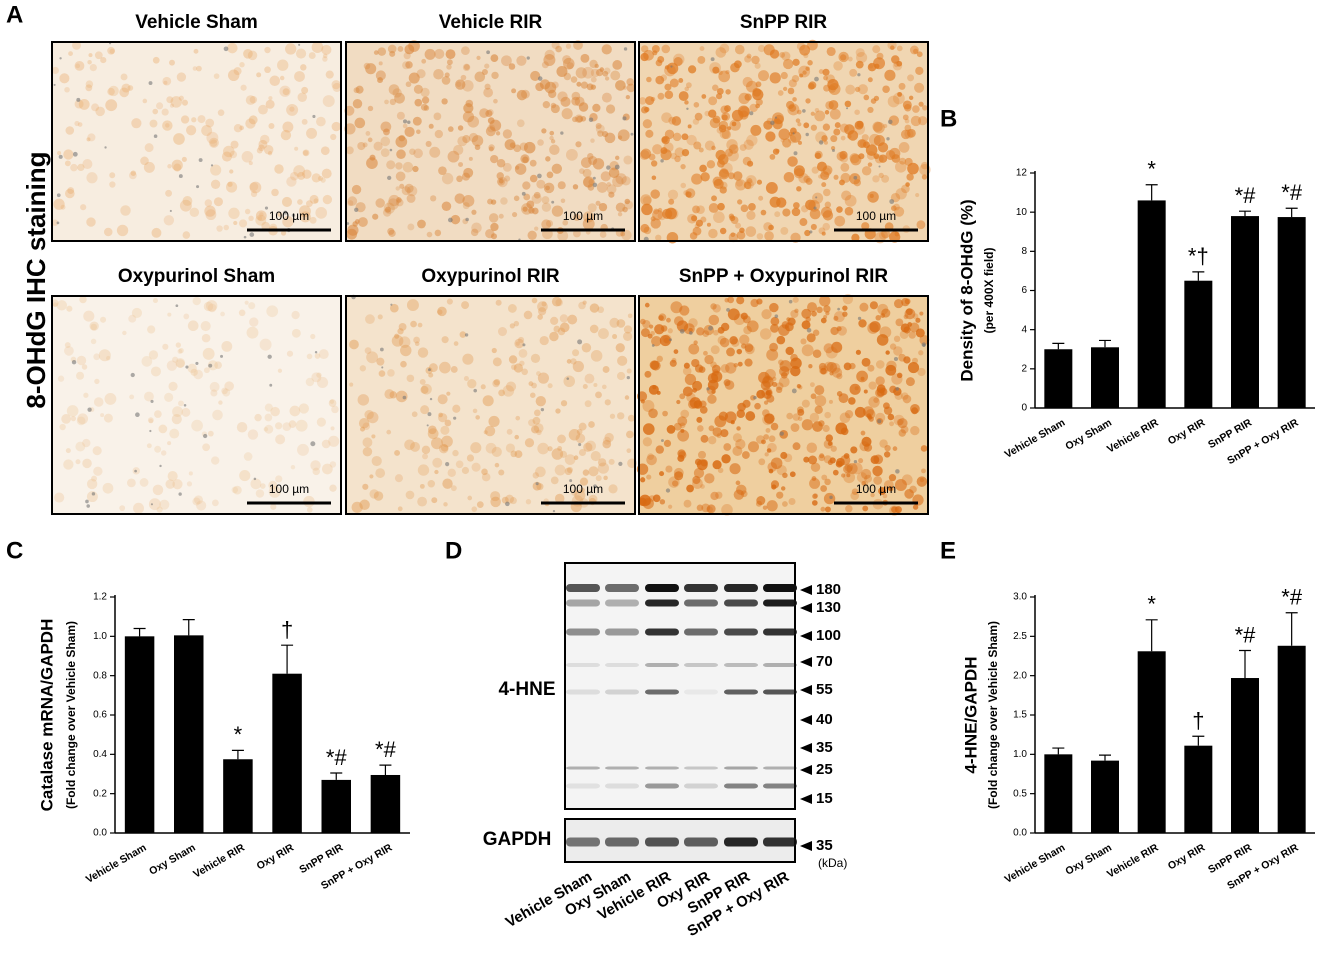 The width and height of the screenshot is (1325, 953). I want to click on texture, so click(493, 403).